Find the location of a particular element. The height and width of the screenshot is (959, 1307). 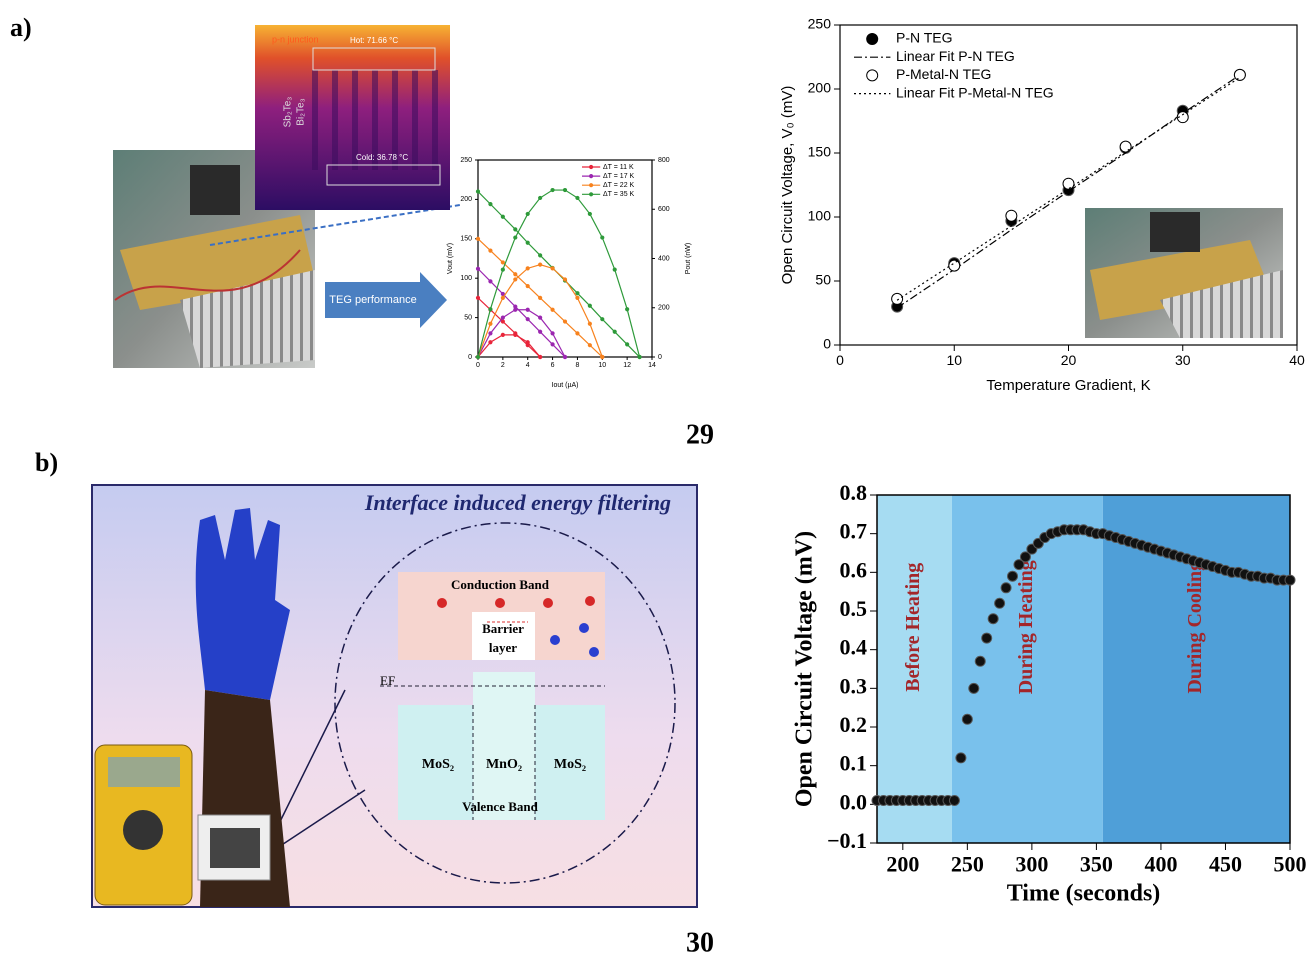

y2-tick-label: 600 is located at coordinates (664, 209).